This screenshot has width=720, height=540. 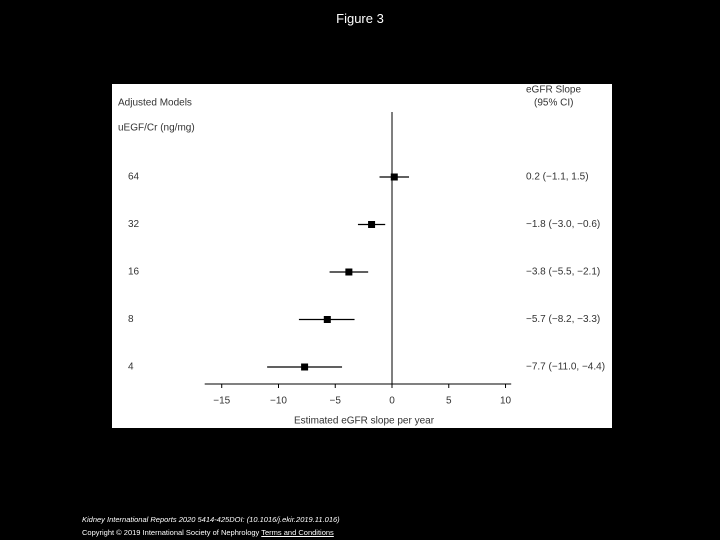 I want to click on value-label: −3.8 (−5.5, −2.1), so click(x=563, y=272).